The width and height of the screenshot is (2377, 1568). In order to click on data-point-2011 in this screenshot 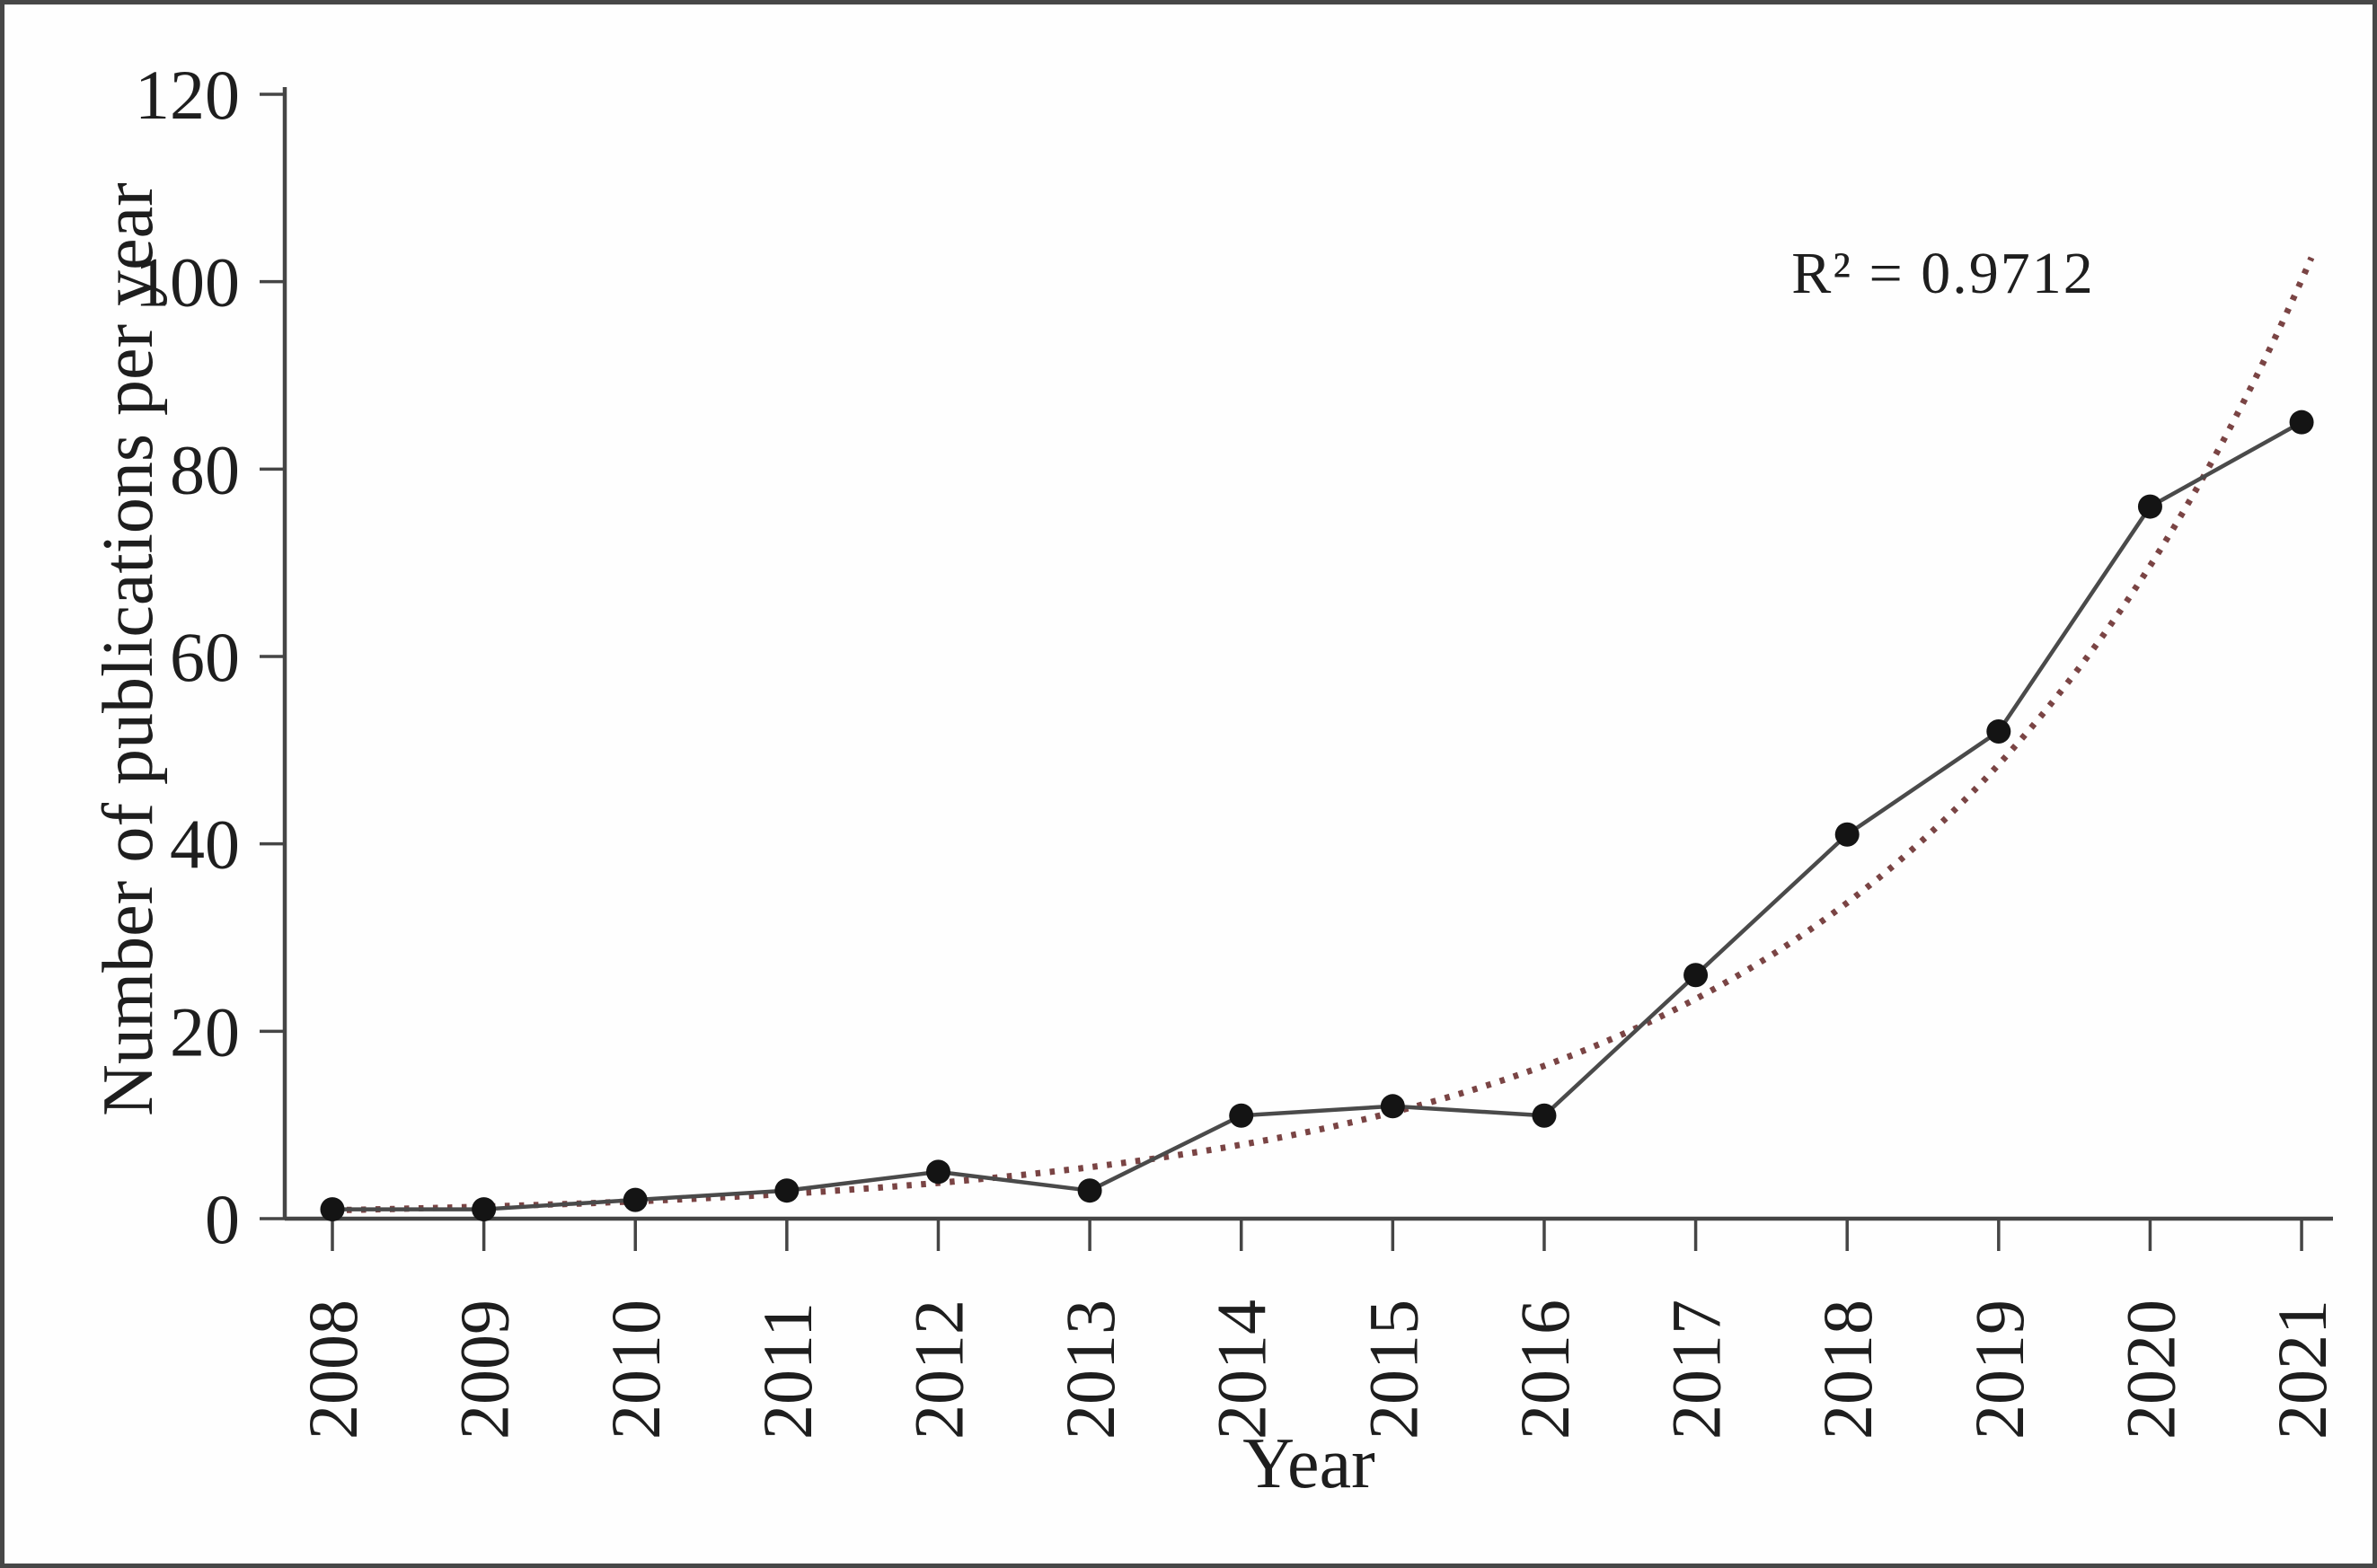, I will do `click(787, 1190)`.